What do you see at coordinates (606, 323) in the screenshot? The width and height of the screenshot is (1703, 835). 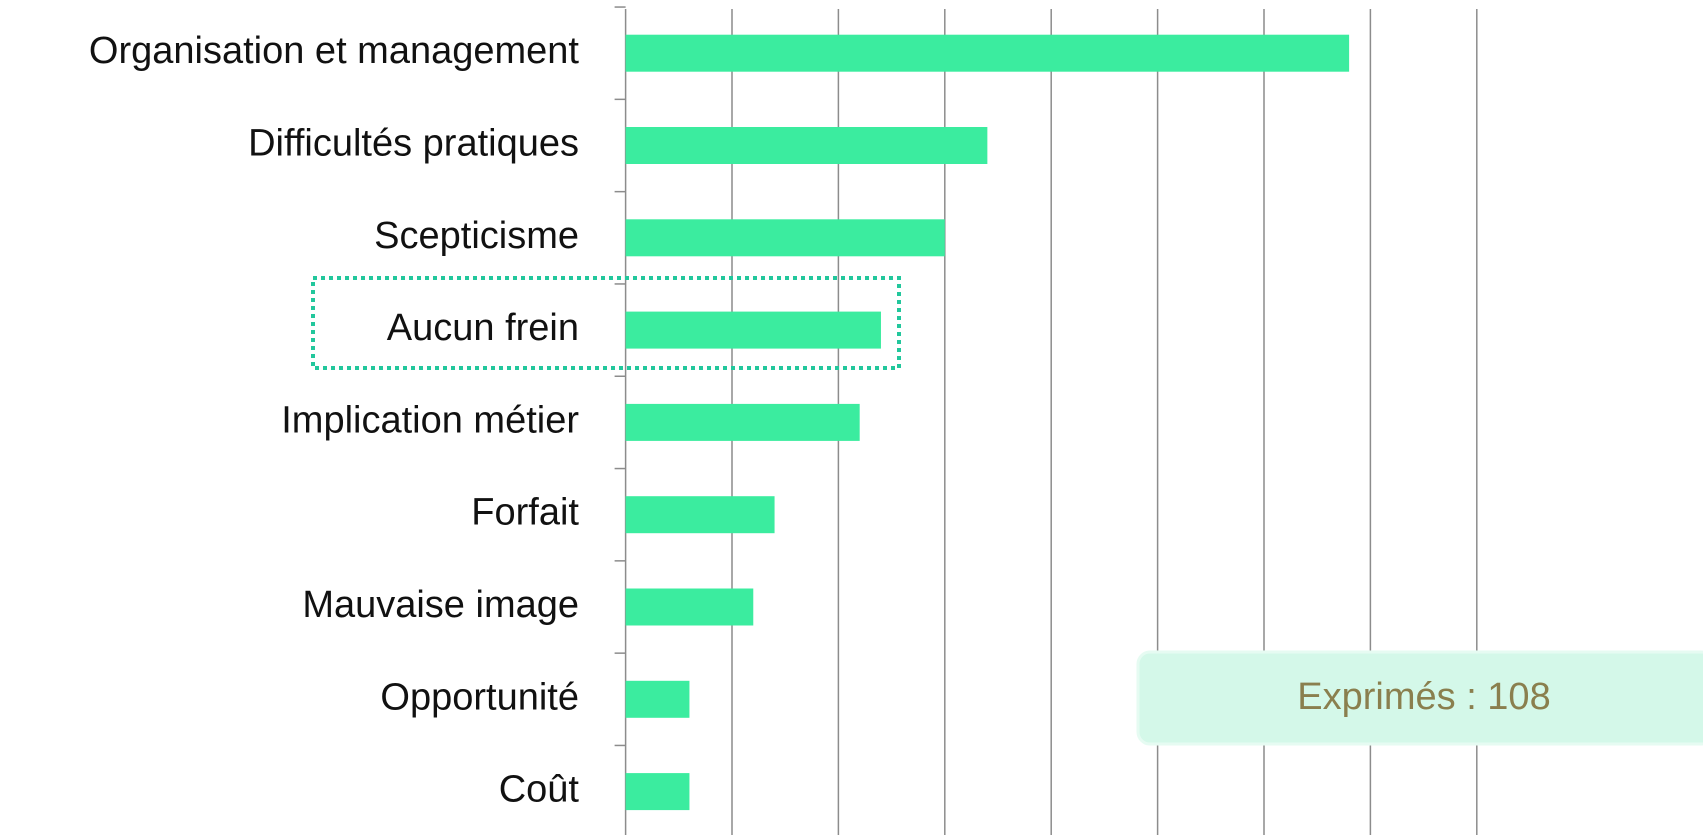 I see `highlight-box` at bounding box center [606, 323].